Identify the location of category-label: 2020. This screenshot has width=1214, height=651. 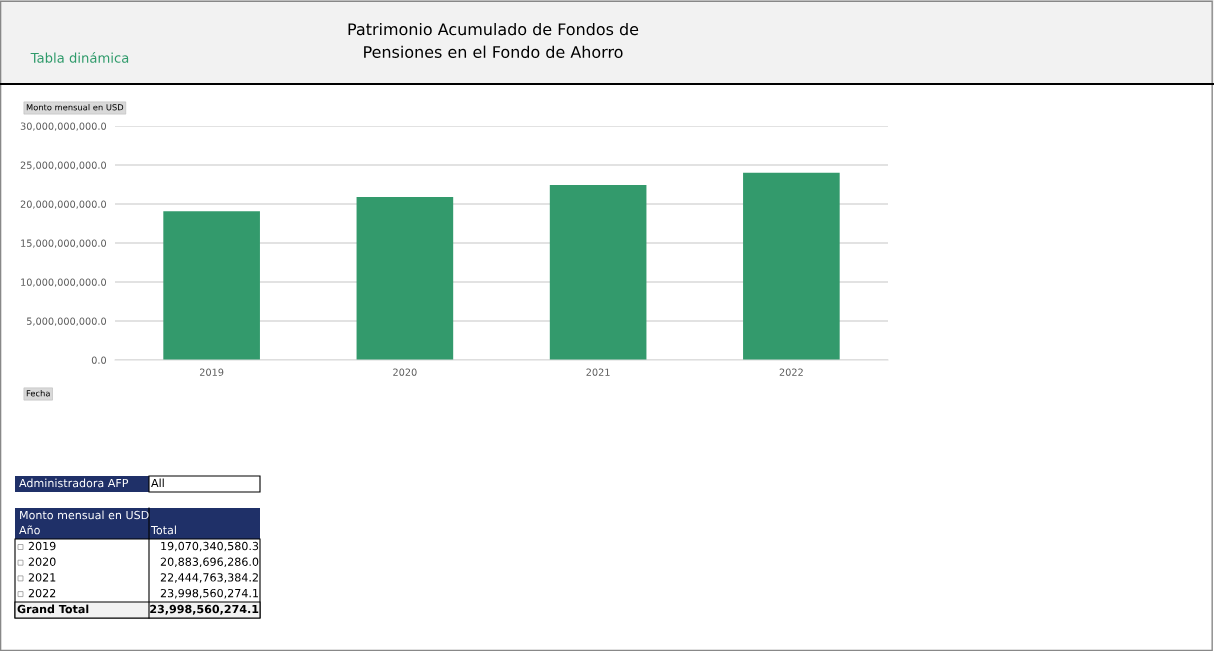
(42, 561).